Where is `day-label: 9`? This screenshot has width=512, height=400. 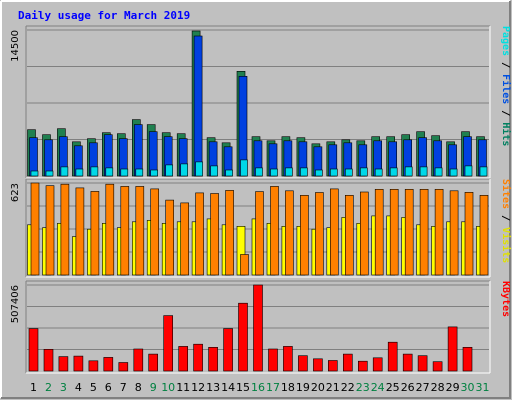
day-label: 9 is located at coordinates (153, 387).